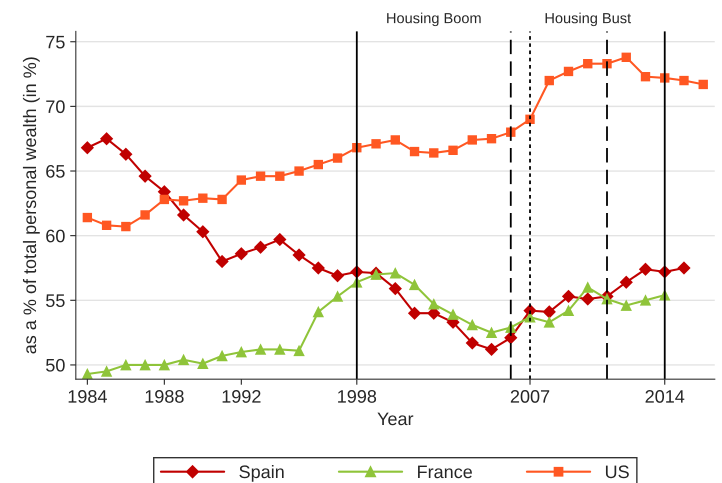 The image size is (722, 483). Describe the element at coordinates (617, 471) in the screenshot. I see `legend-label: US` at that location.